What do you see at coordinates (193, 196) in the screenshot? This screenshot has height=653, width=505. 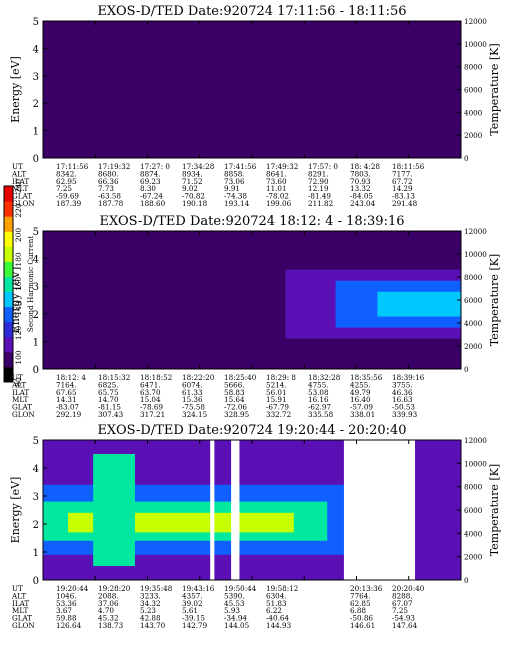 I see `table-cell: -70.82` at bounding box center [193, 196].